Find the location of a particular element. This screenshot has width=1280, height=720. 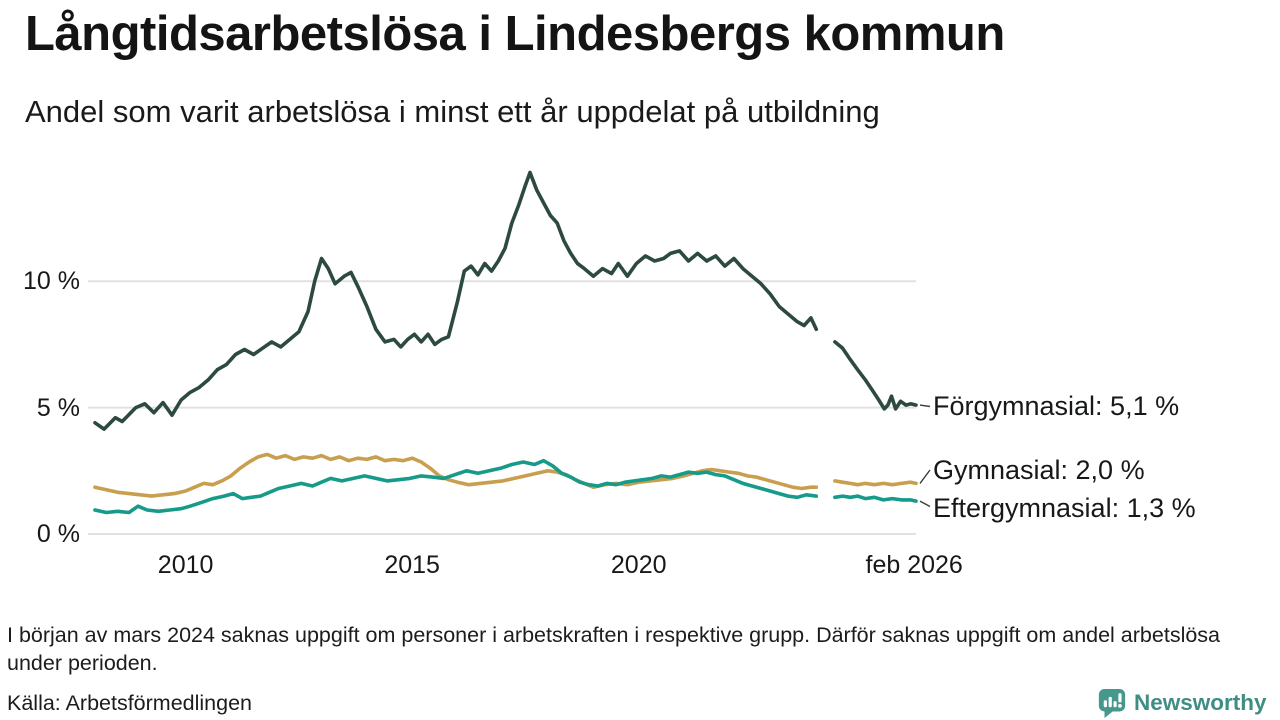

newsworthy-logo: Newsworthy is located at coordinates (1182, 703).